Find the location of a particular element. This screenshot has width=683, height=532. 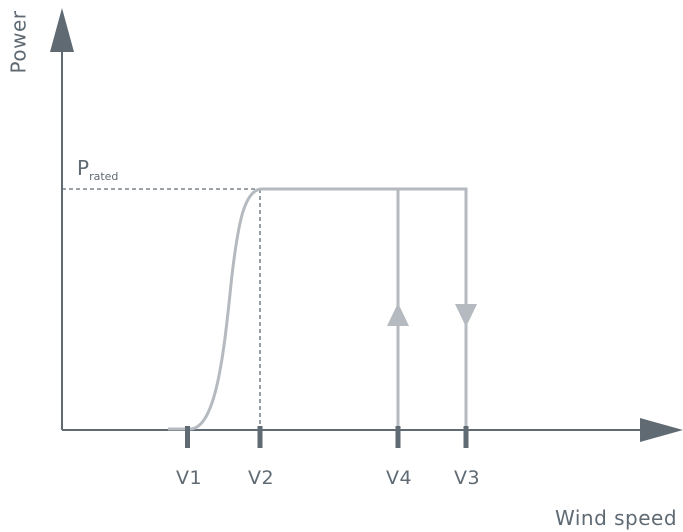

x-axis-arrow is located at coordinates (661, 430).